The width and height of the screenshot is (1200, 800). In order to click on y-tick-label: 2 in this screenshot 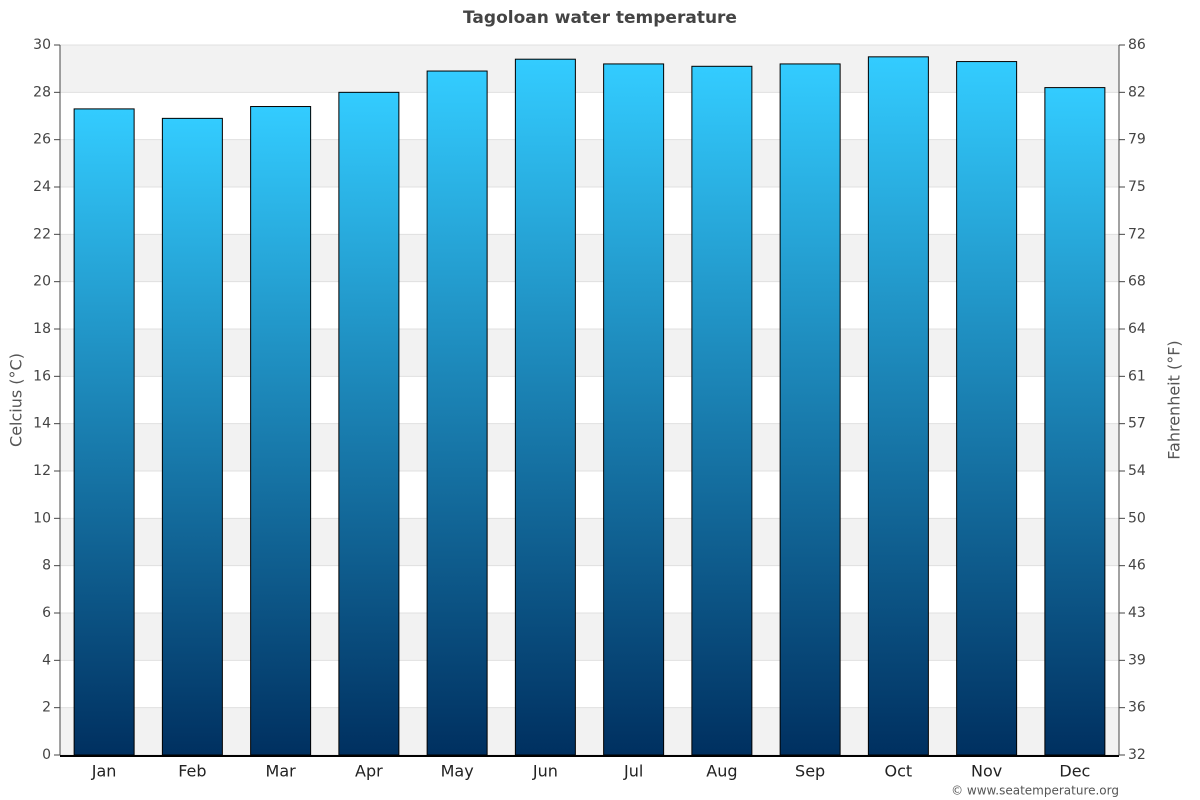, I will do `click(46, 708)`.